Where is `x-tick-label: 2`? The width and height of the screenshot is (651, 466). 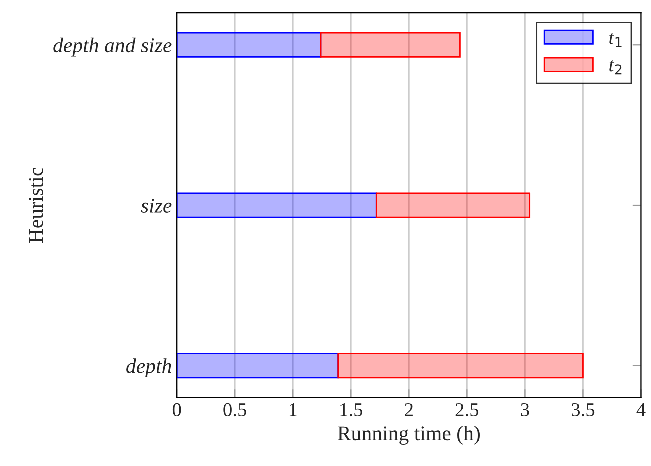 x-tick-label: 2 is located at coordinates (409, 409).